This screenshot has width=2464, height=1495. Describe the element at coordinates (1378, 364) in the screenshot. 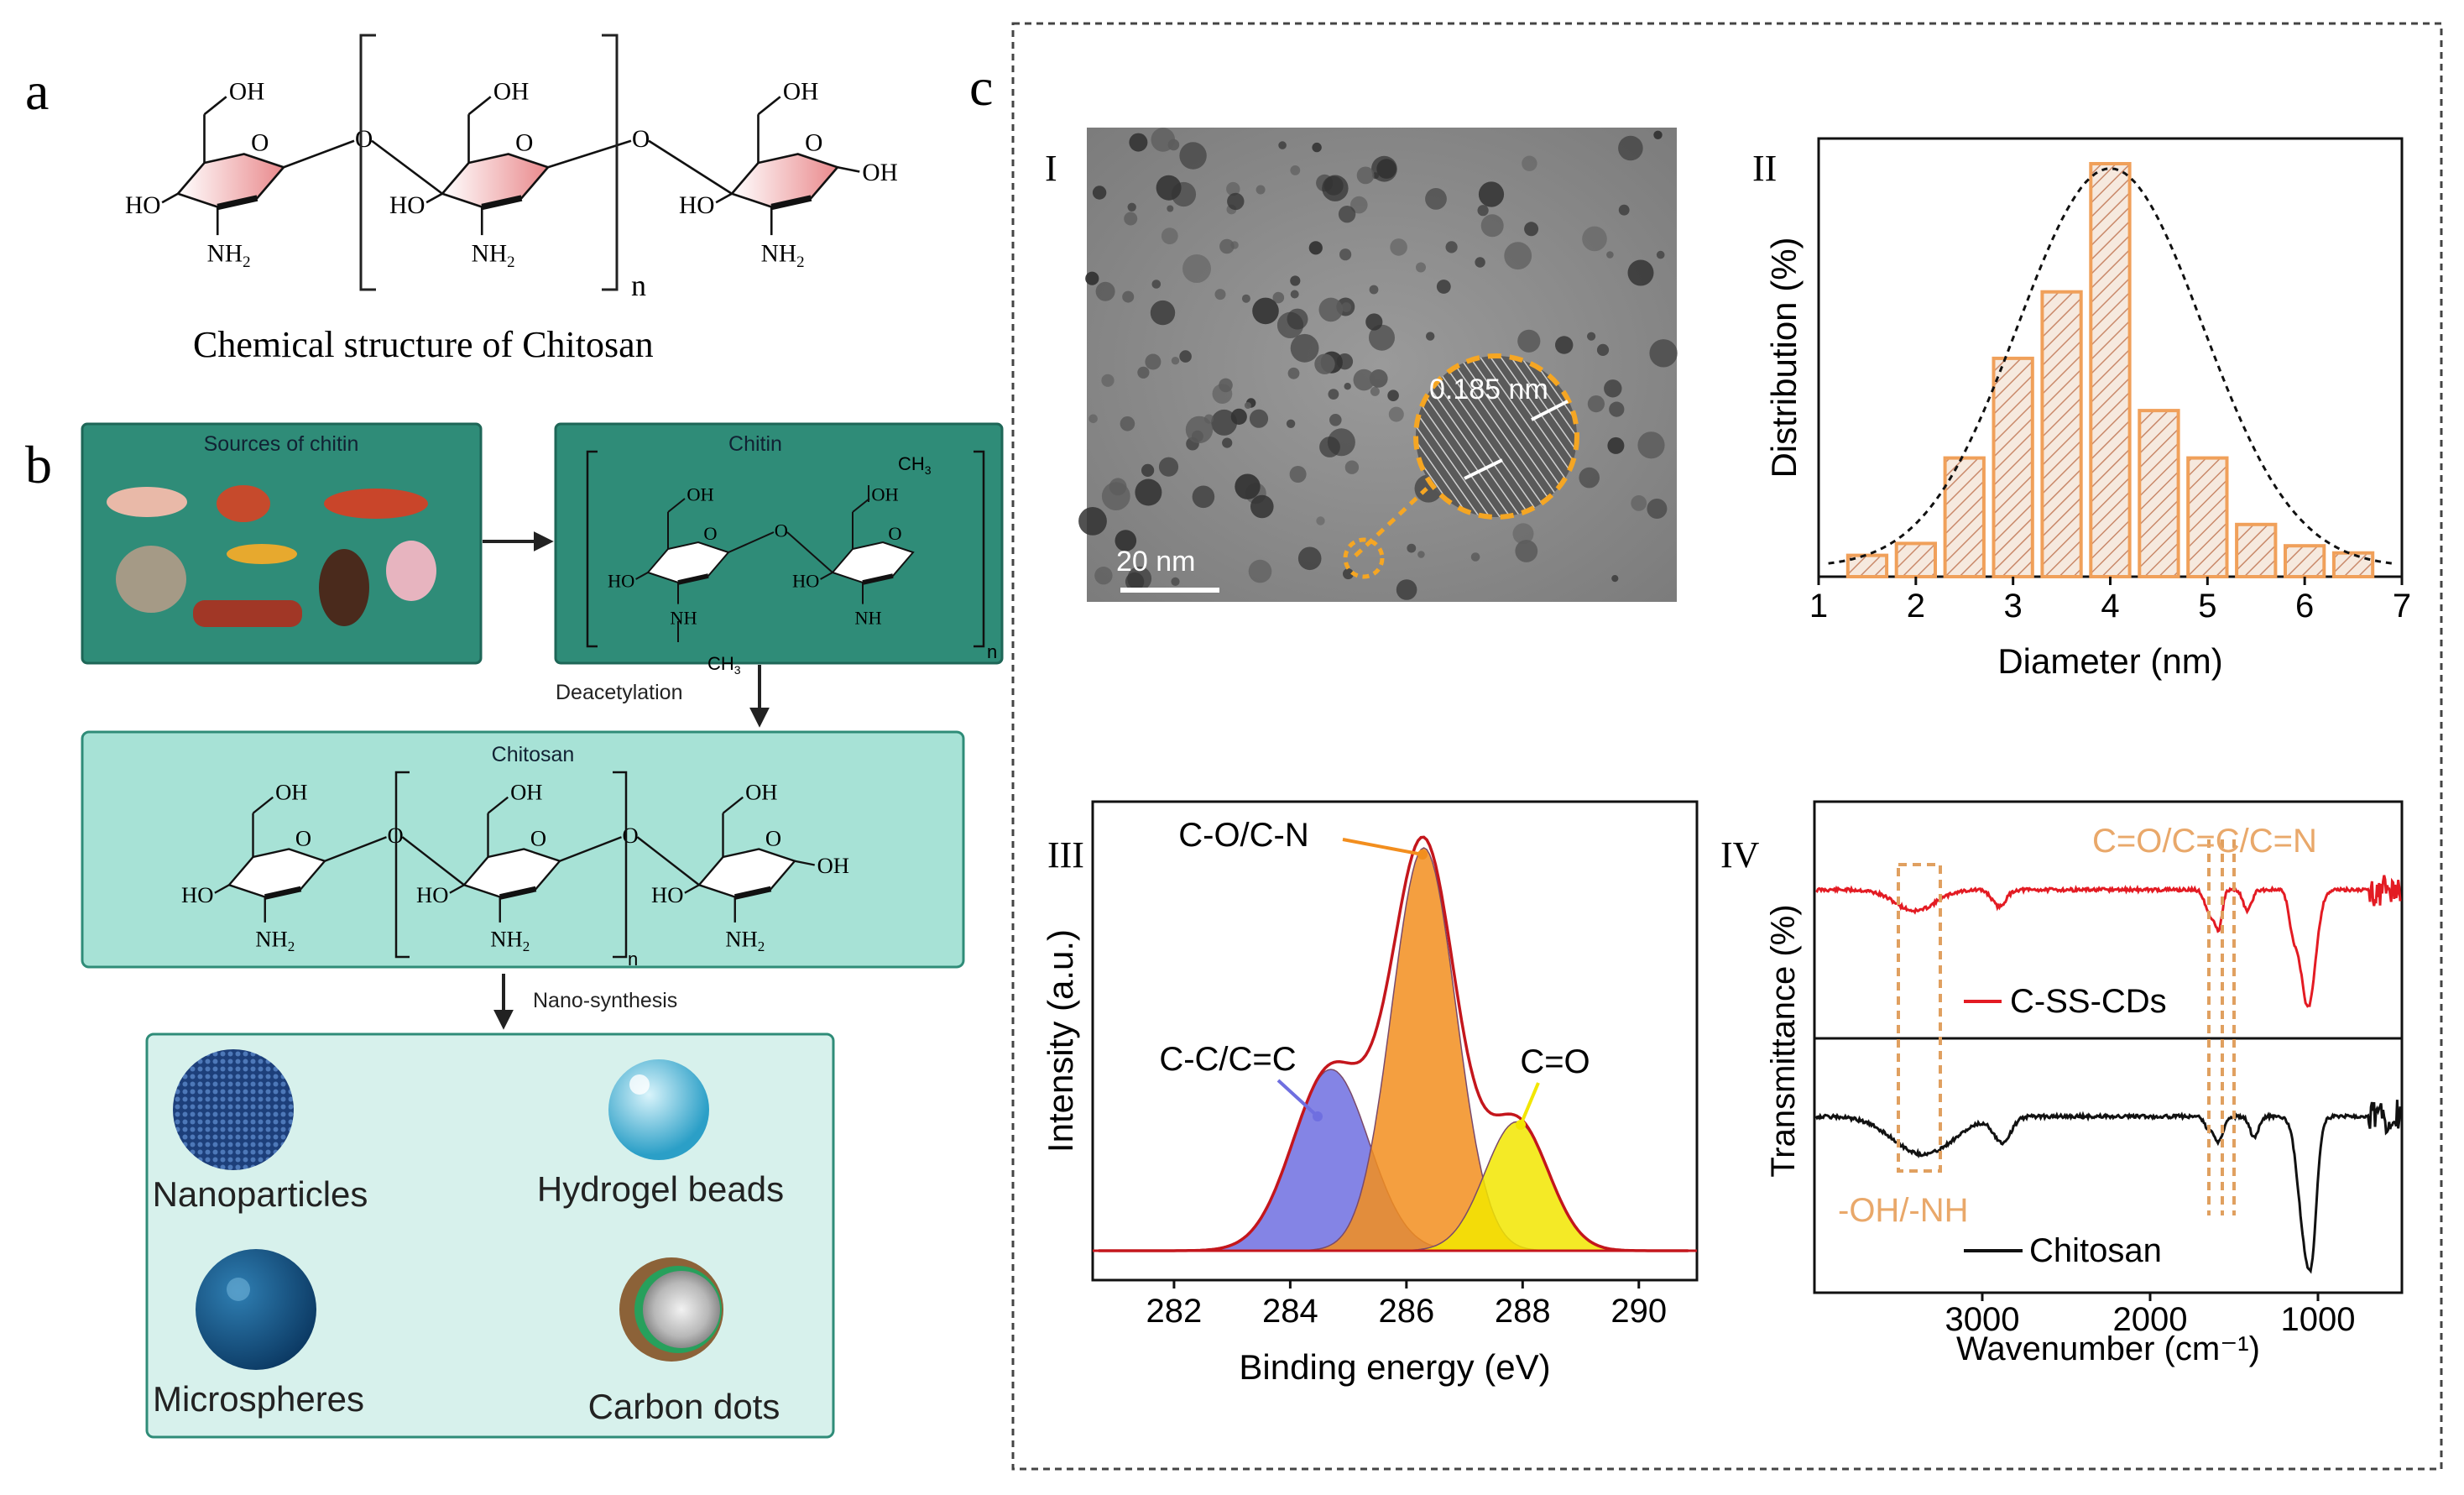

I see `tem-particles` at that location.